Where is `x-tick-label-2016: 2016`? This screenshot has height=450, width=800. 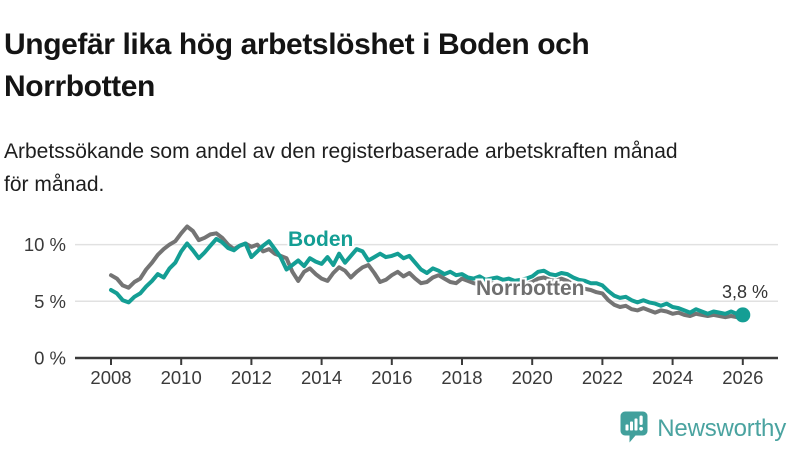 x-tick-label-2016: 2016 is located at coordinates (391, 377).